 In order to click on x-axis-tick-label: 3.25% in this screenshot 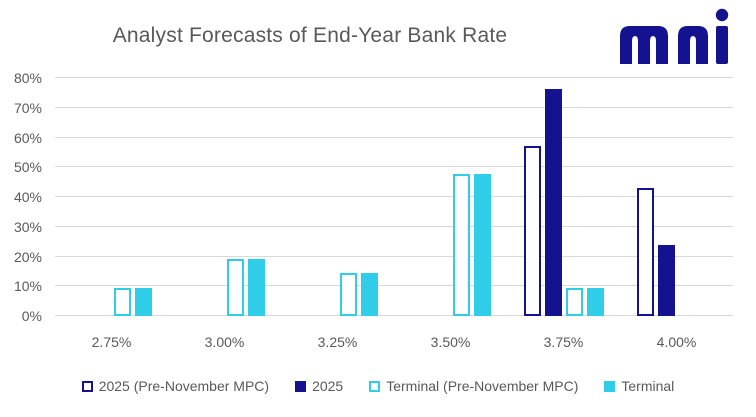, I will do `click(337, 342)`.